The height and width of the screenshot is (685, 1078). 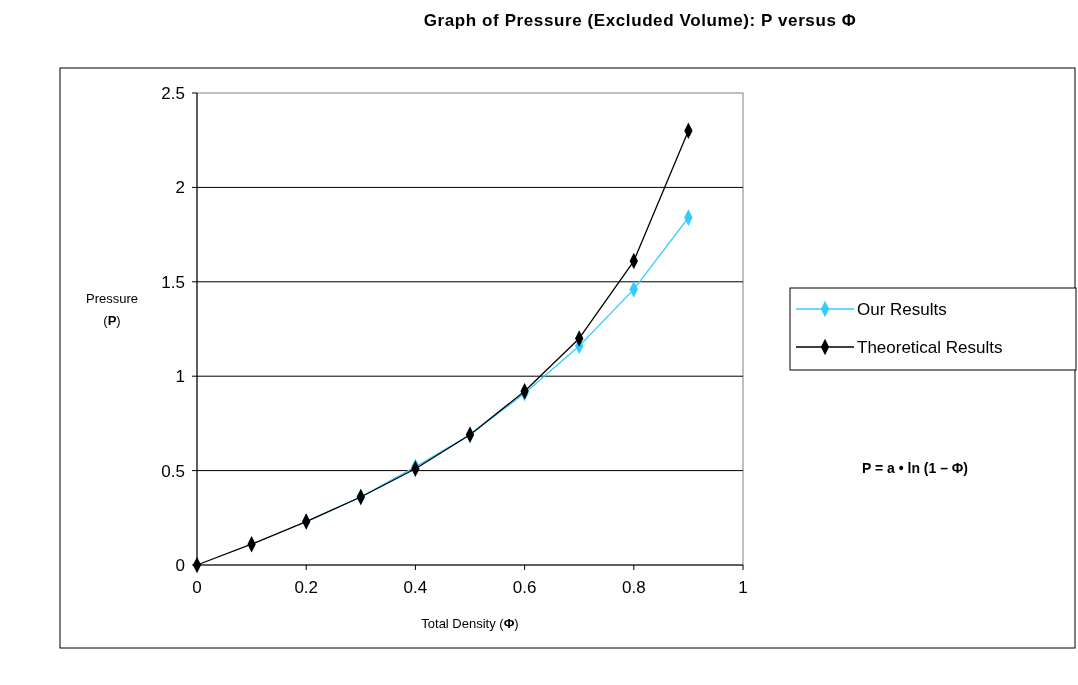 What do you see at coordinates (173, 471) in the screenshot?
I see `y-tick-label: 0.5` at bounding box center [173, 471].